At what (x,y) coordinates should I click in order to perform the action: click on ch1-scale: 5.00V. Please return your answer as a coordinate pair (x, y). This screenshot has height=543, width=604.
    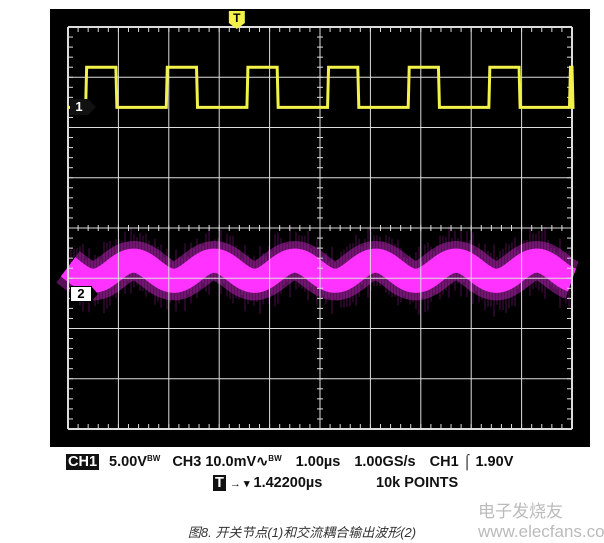
    Looking at the image, I should click on (128, 462).